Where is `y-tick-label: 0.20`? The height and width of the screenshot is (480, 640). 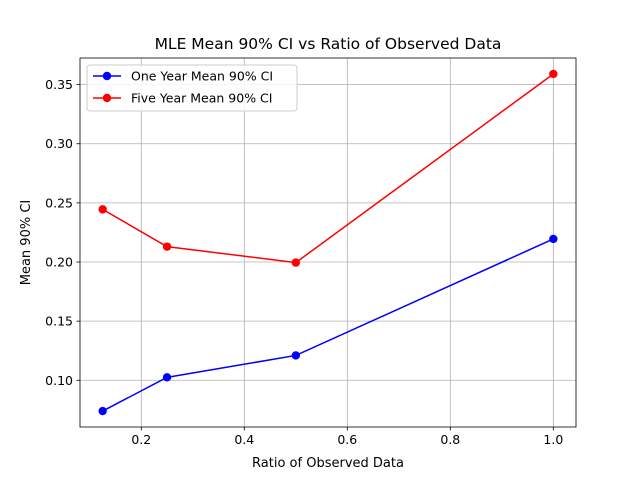
y-tick-label: 0.20 is located at coordinates (59, 262).